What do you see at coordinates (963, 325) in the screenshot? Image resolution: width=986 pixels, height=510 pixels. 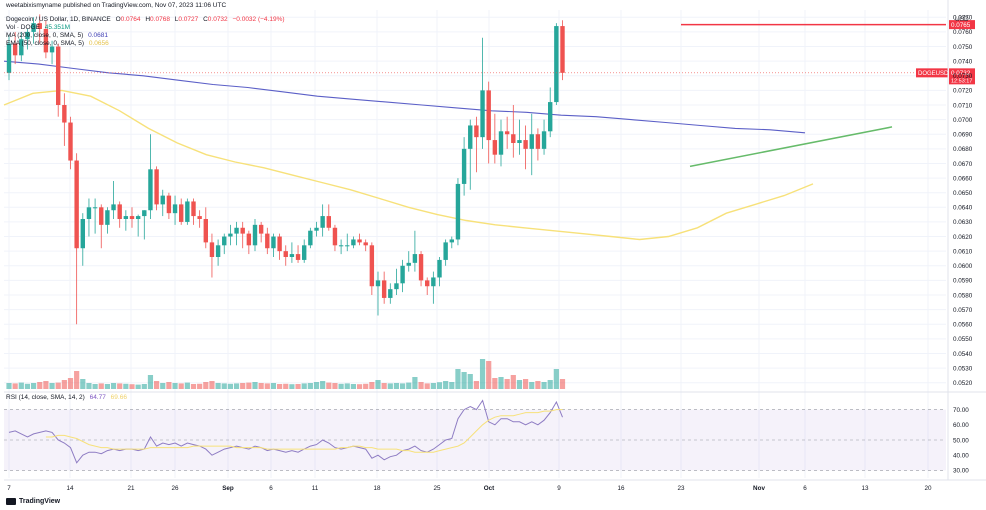 I see `price-tick-label: 0.0560` at bounding box center [963, 325].